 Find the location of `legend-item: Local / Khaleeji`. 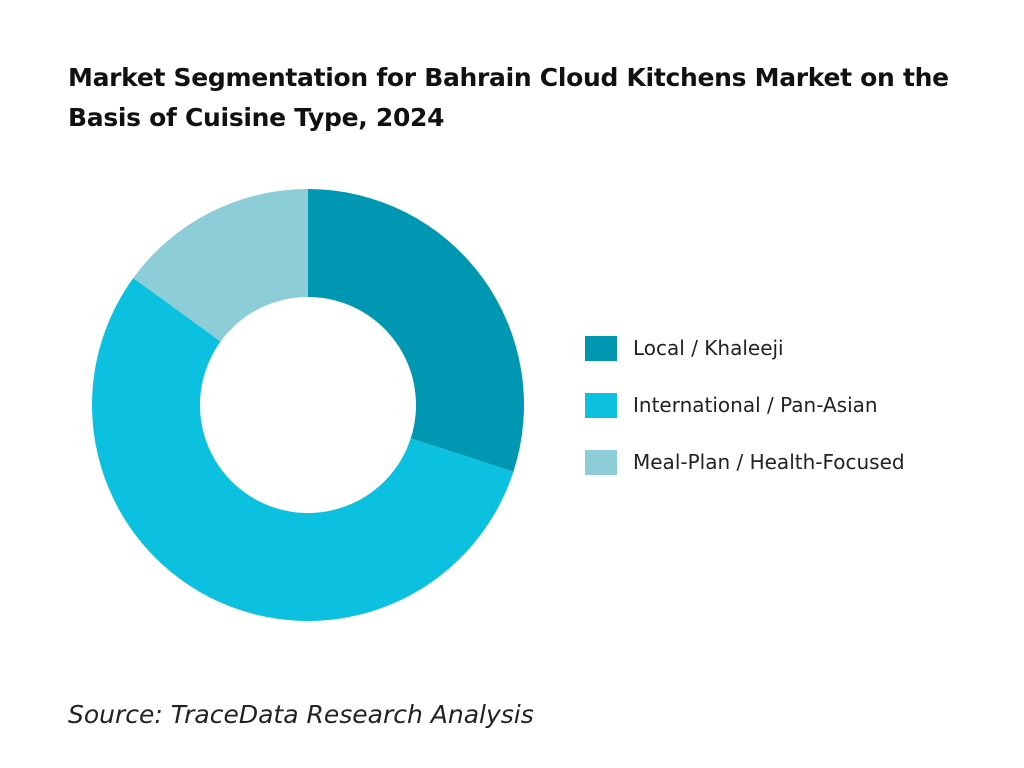

legend-item: Local / Khaleeji is located at coordinates (745, 348).